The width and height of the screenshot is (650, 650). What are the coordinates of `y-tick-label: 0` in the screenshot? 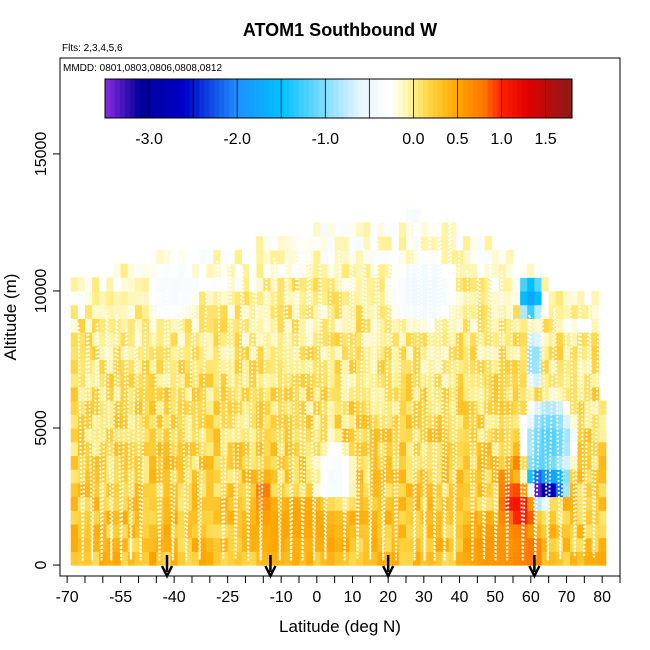 It's located at (41, 564).